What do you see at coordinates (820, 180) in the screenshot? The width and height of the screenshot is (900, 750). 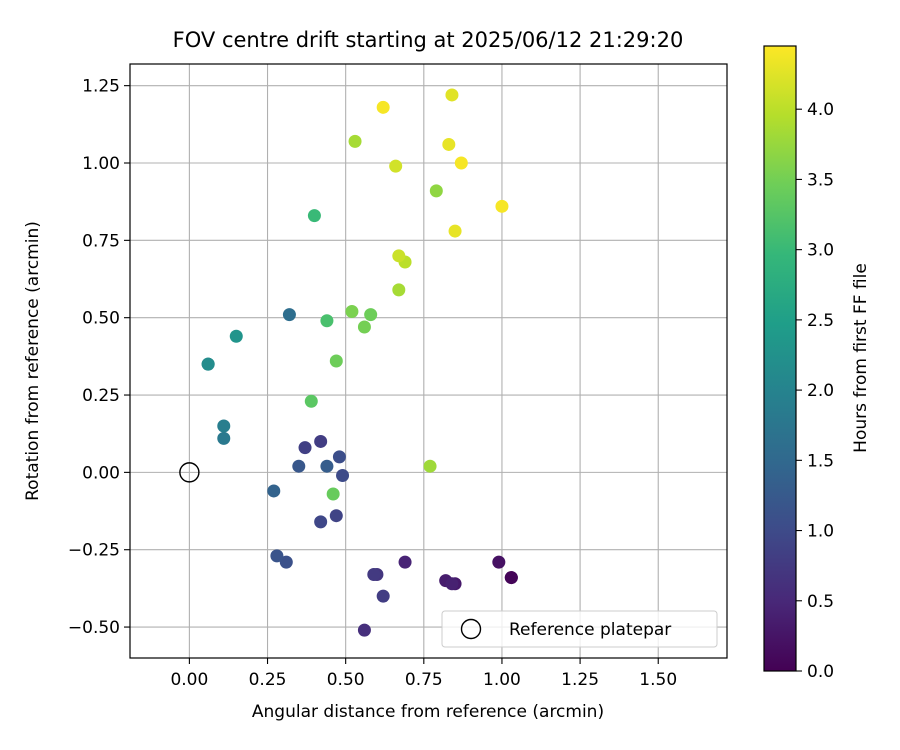 I see `colorbar-tick-label: 3.5` at bounding box center [820, 180].